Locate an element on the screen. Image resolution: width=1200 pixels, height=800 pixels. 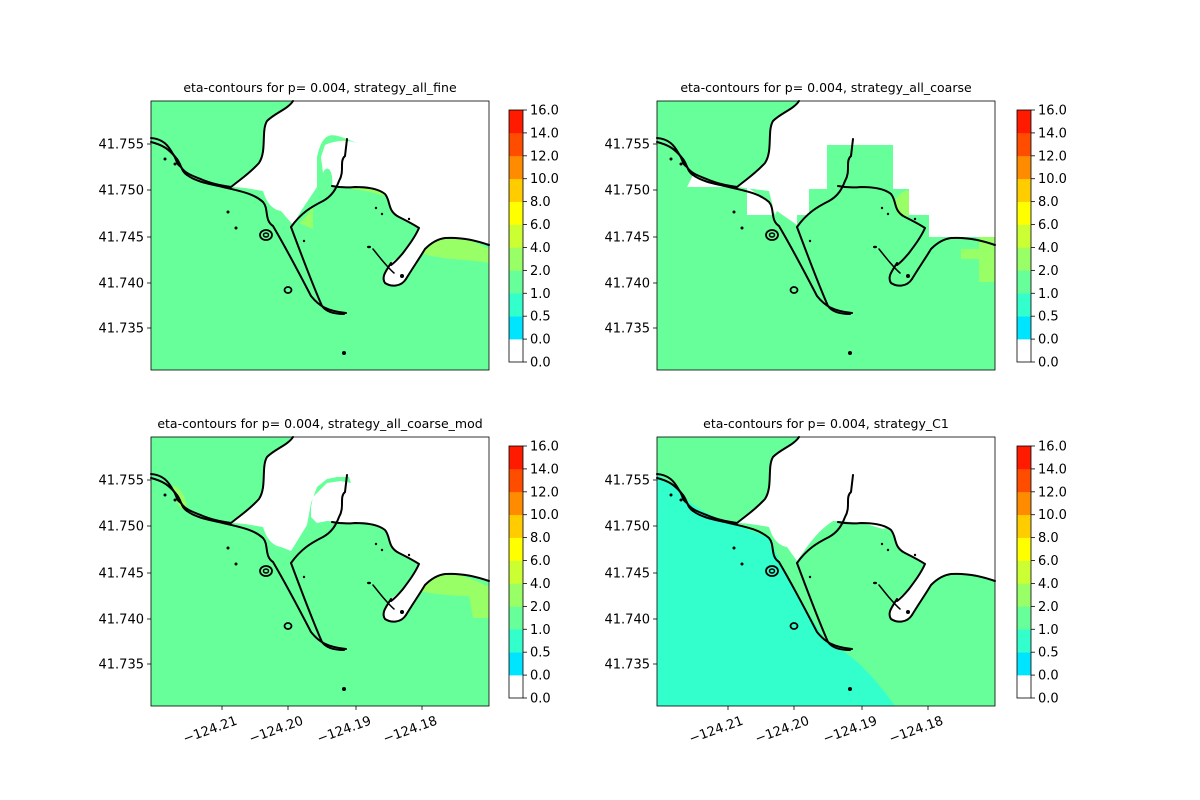
x-tick-label: −124.21 is located at coordinates (716, 730).